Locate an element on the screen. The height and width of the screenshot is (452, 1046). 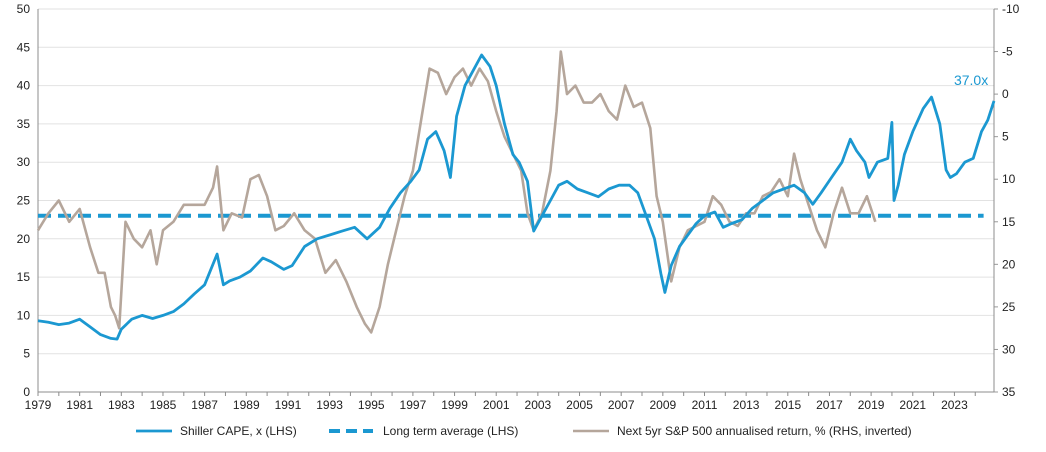
x-axis-tick-label: 1995 is located at coordinates (371, 405).